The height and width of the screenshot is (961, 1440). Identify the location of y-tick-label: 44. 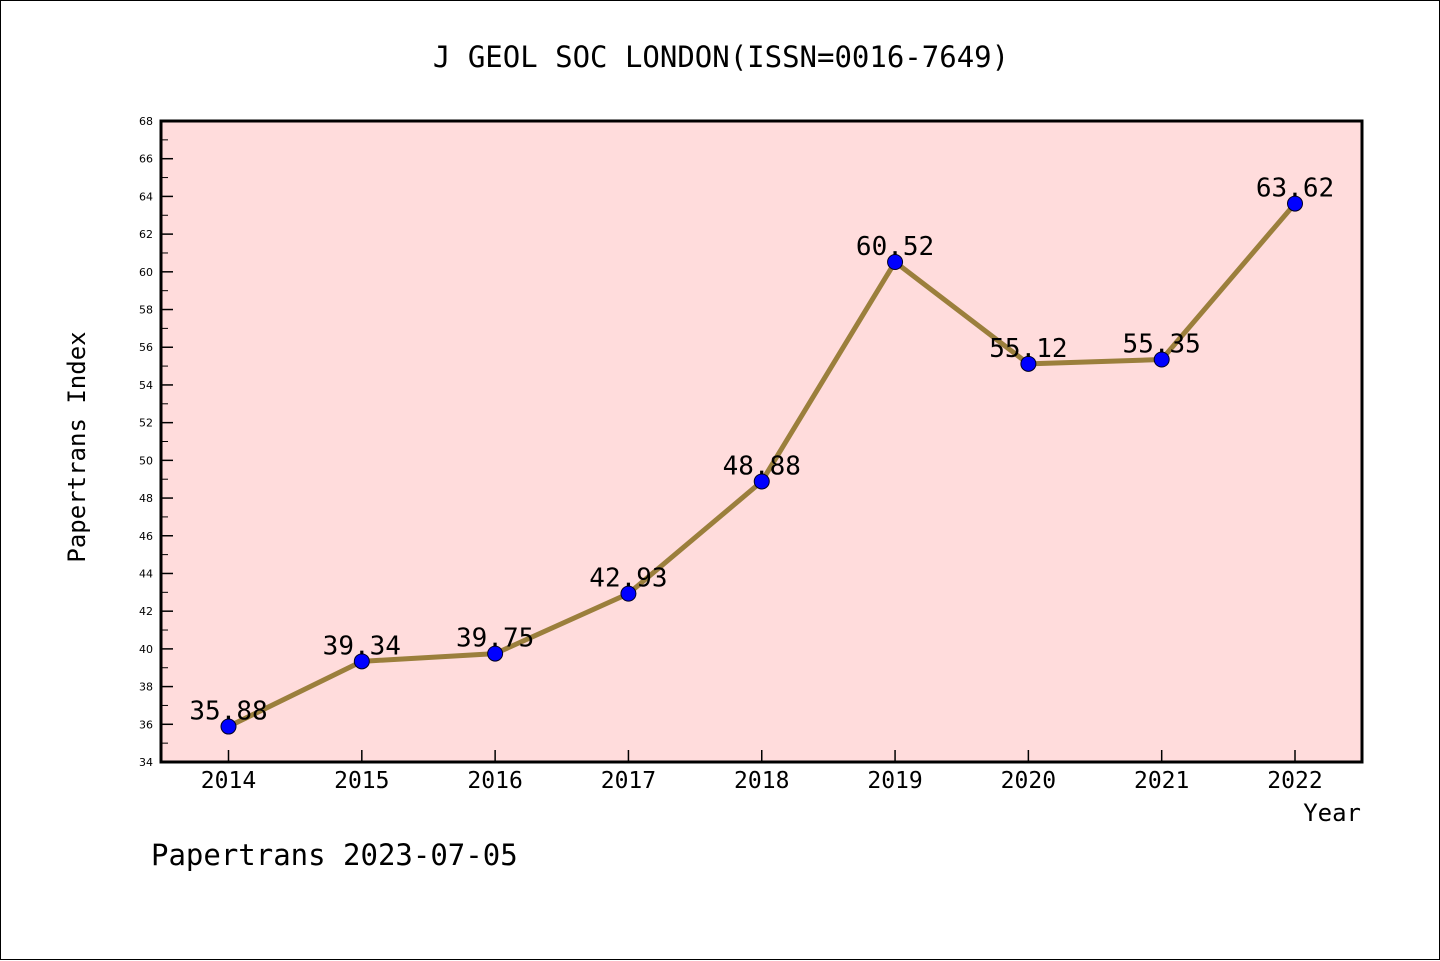
(146, 573).